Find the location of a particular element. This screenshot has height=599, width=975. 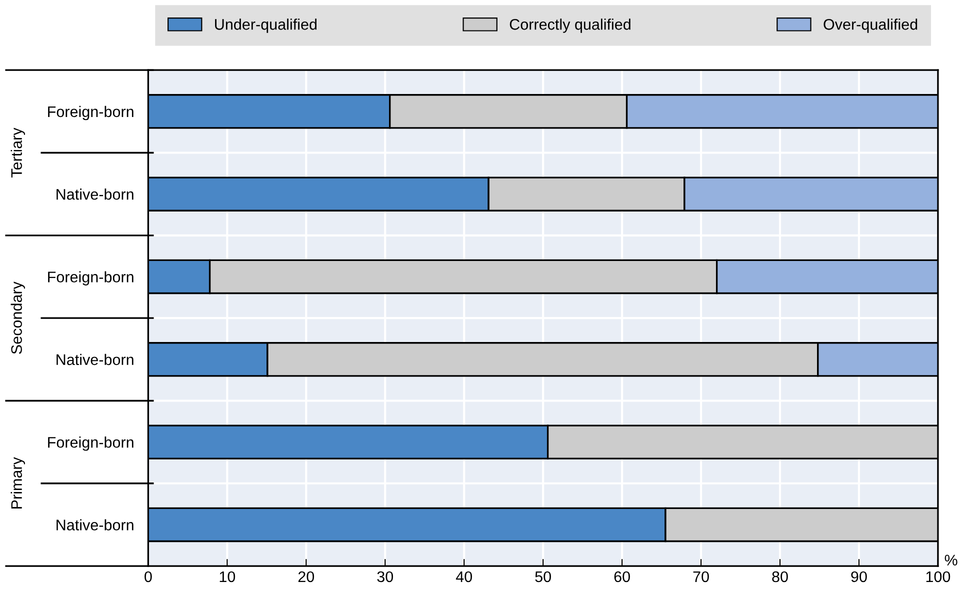

x-tick-label: 50 is located at coordinates (543, 576).